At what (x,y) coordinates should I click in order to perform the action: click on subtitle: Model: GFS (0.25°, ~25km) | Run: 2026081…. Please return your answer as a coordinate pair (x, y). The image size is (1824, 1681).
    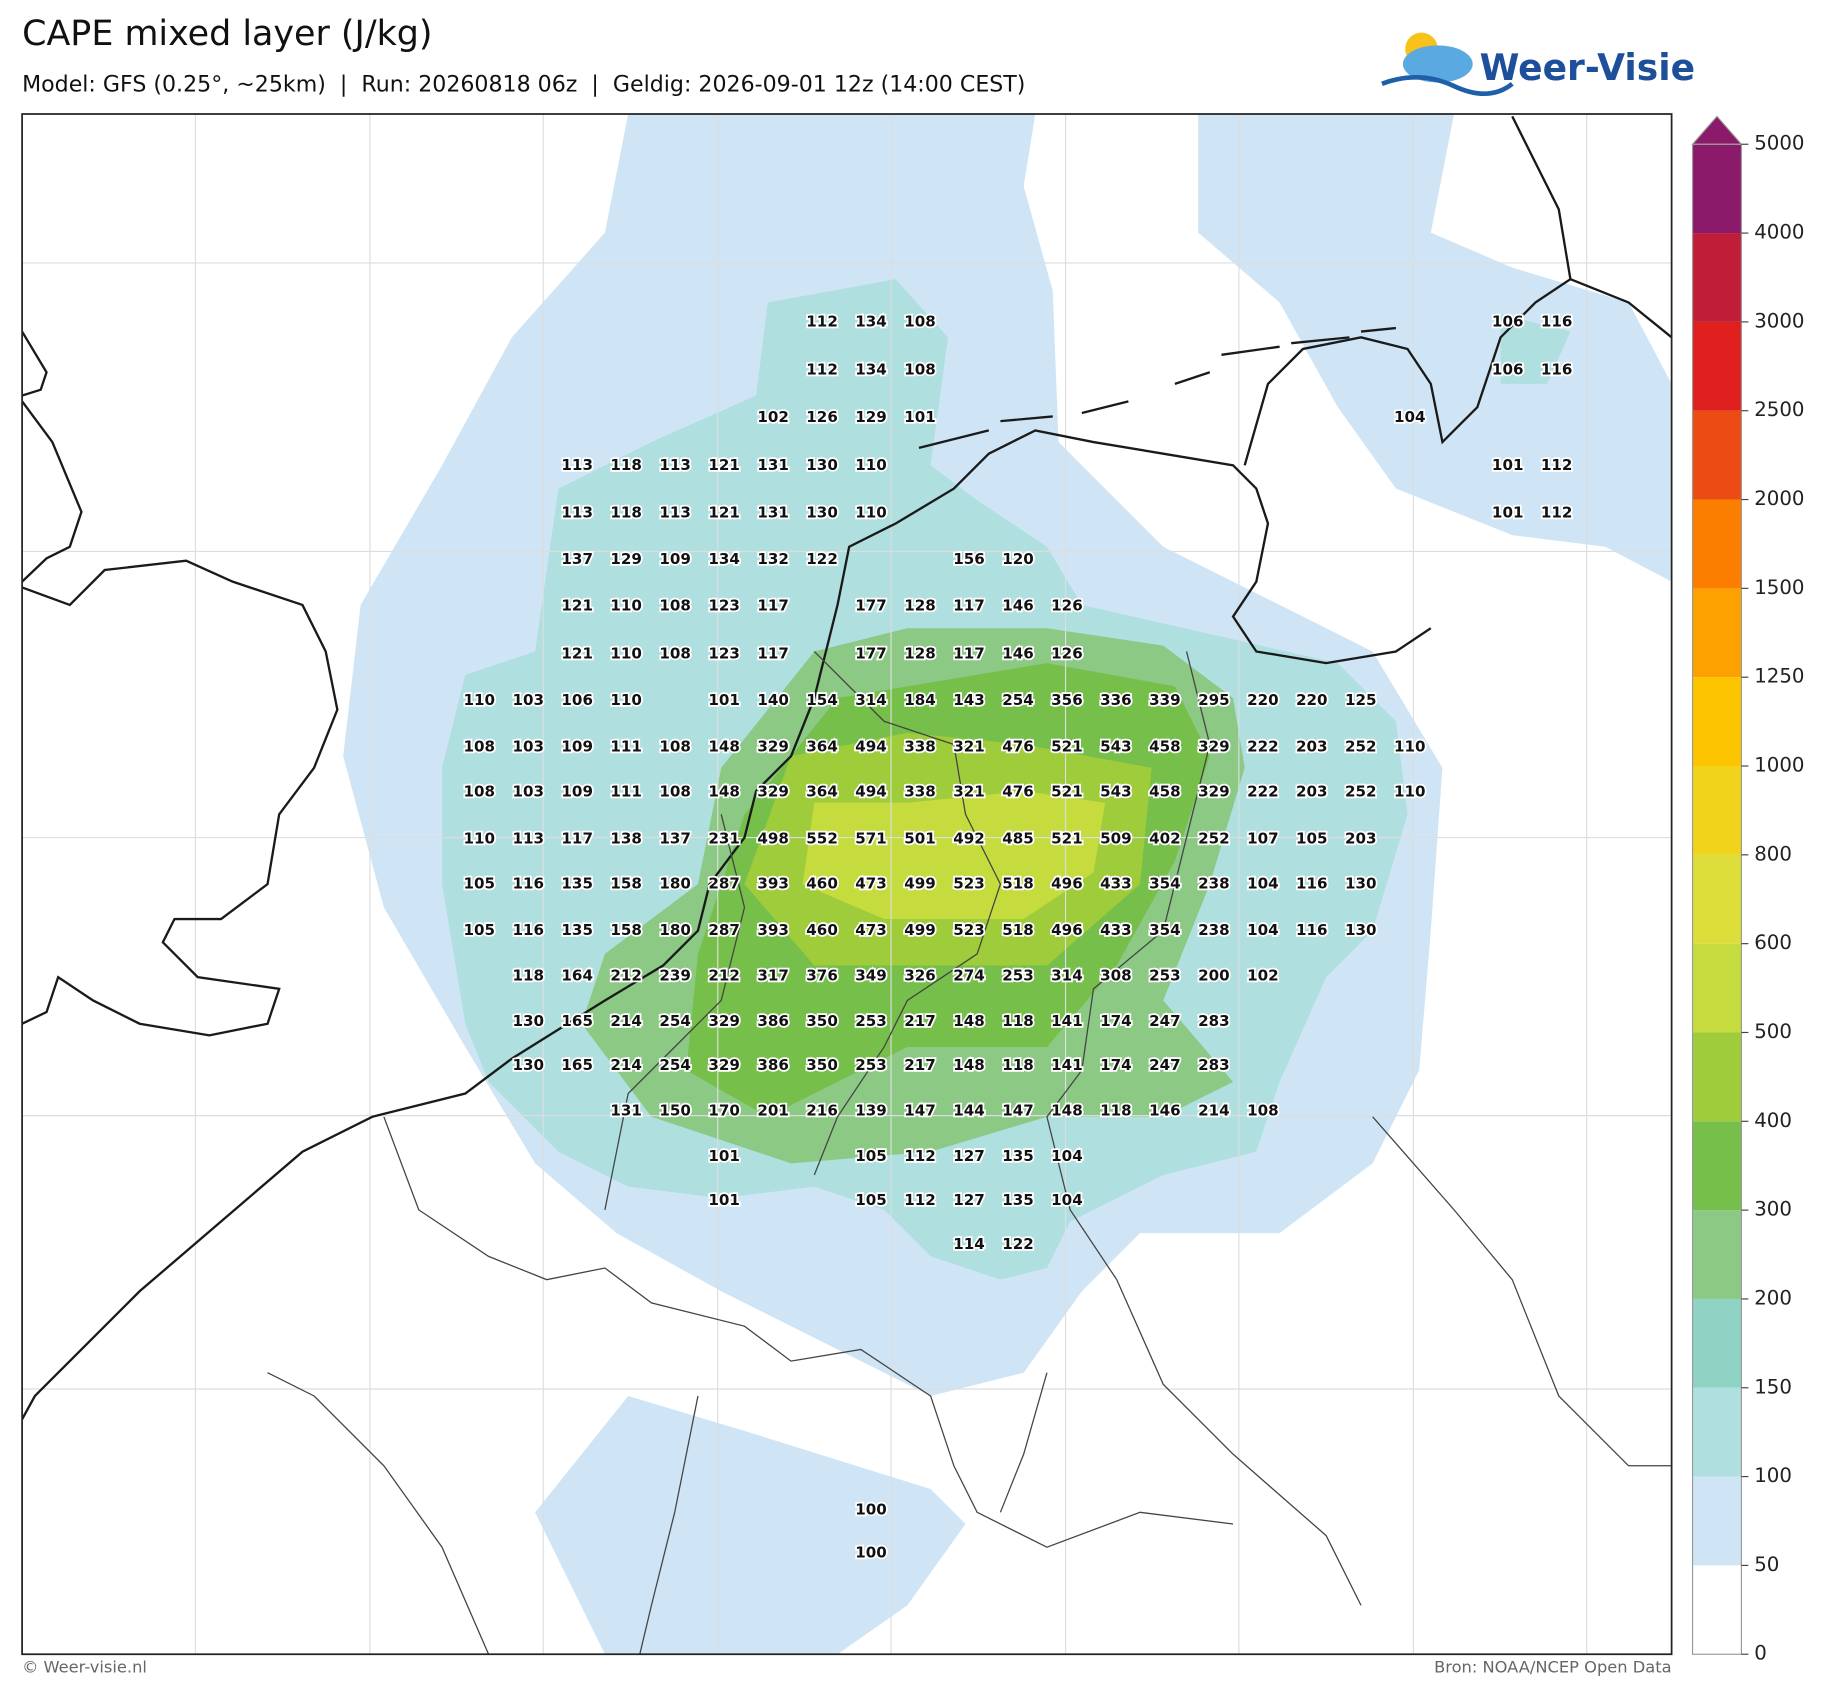
    Looking at the image, I should click on (523, 84).